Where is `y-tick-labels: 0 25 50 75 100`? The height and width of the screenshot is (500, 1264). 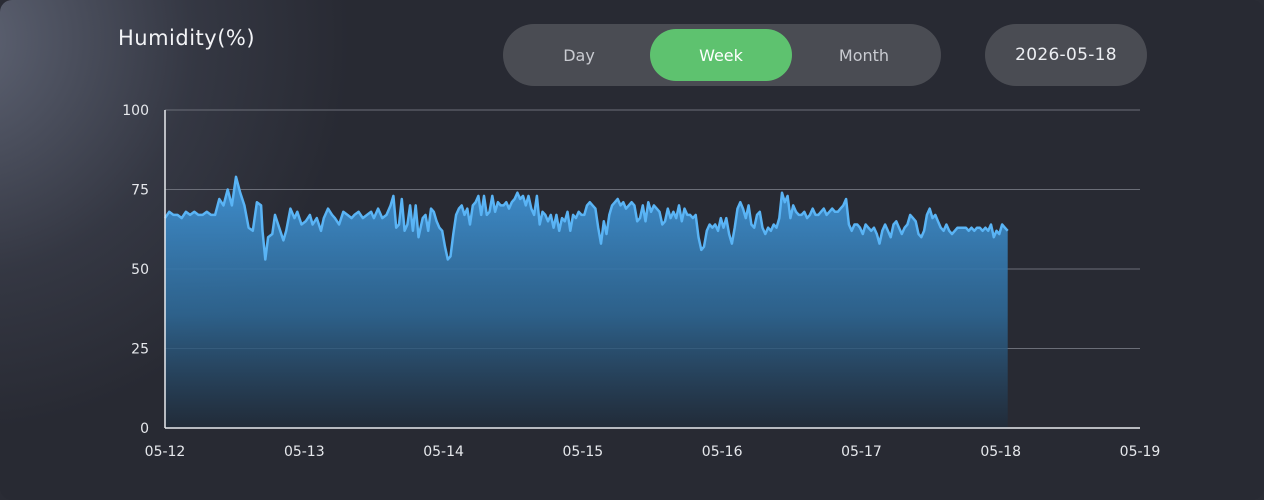
y-tick-labels: 0 25 50 75 100 is located at coordinates (135, 270).